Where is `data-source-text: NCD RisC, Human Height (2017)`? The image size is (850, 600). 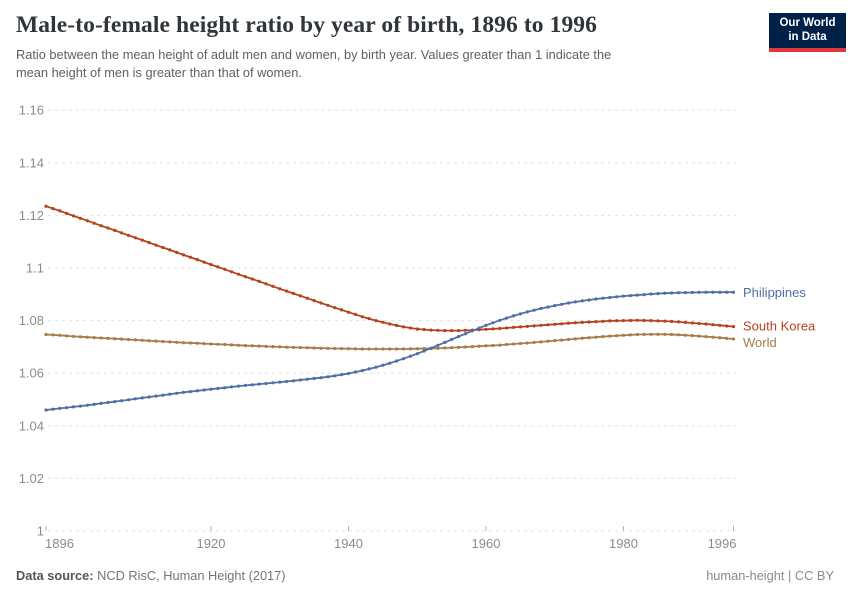
data-source-text: NCD RisC, Human Height (2017) is located at coordinates (191, 575).